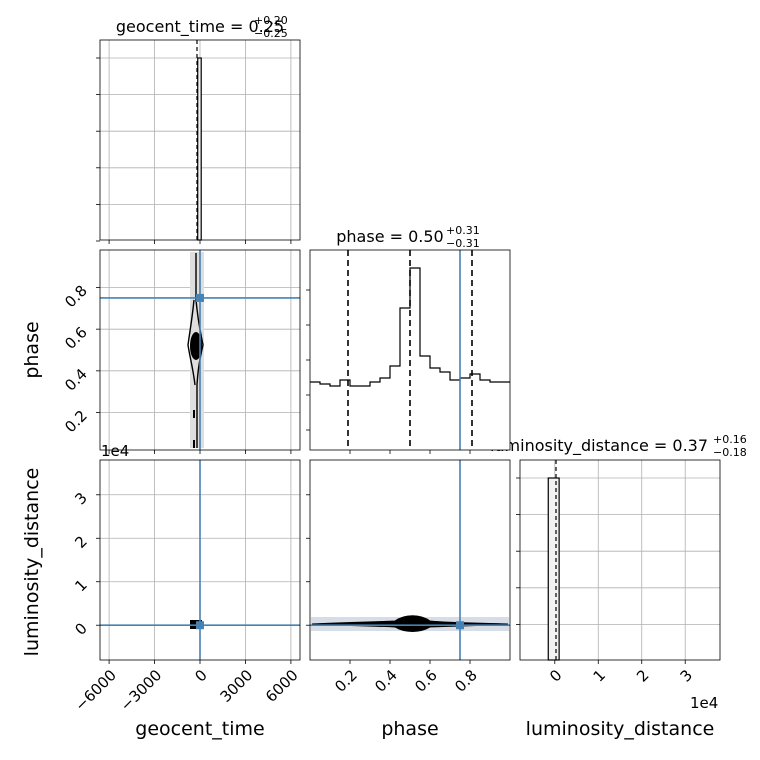 The image size is (760, 760). What do you see at coordinates (409, 729) in the screenshot?
I see `x-axis-label-phase: phase` at bounding box center [409, 729].